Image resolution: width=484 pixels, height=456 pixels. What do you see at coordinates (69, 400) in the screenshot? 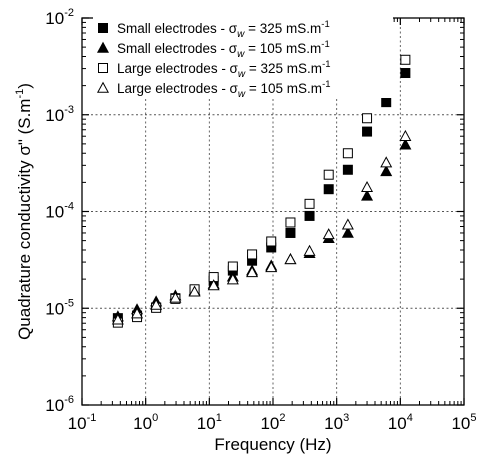
I see `y-tick-label-exponent: -6` at bounding box center [69, 400].